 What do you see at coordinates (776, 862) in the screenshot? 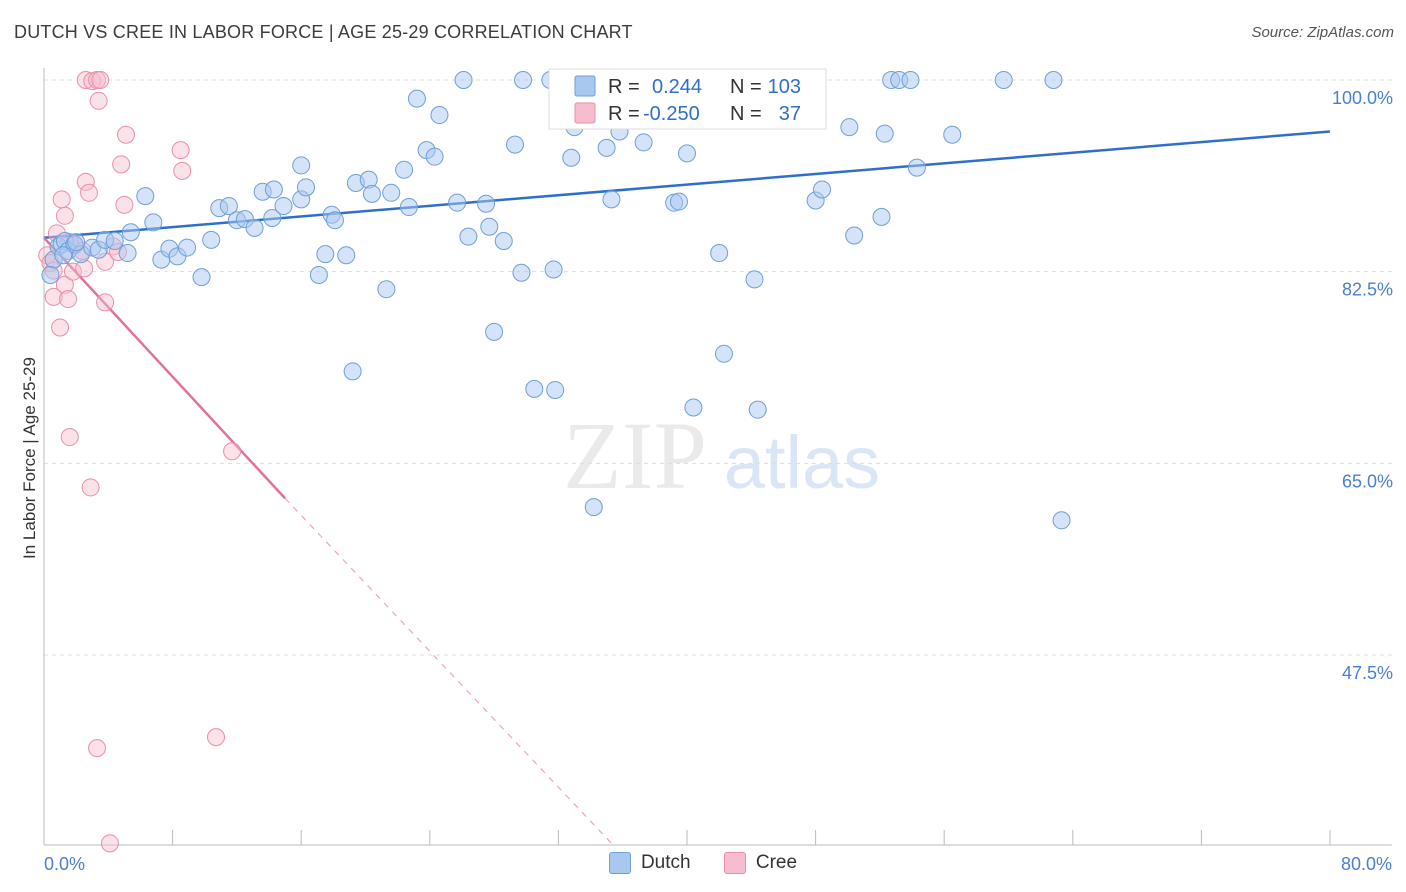
I see `legend-label-cree: Cree` at bounding box center [776, 862].